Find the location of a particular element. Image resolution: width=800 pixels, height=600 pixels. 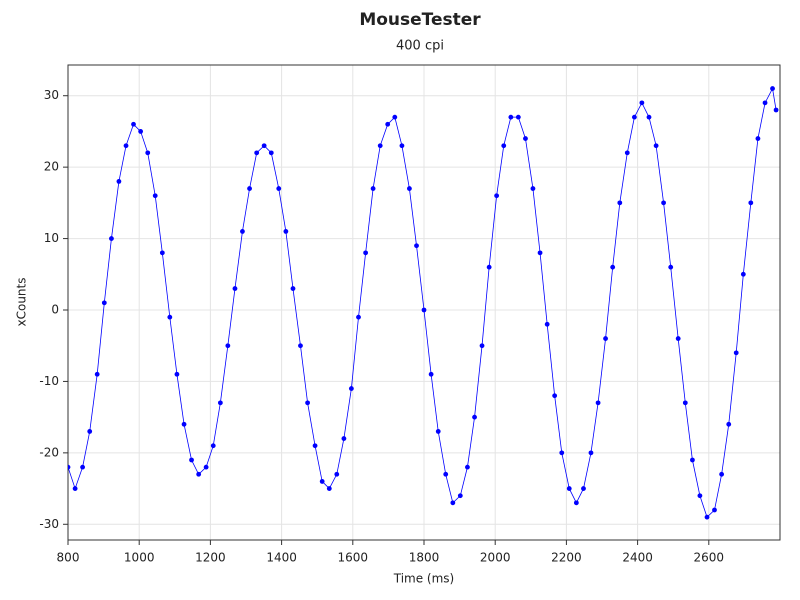

x-tick-label: 2400 is located at coordinates (637, 558).